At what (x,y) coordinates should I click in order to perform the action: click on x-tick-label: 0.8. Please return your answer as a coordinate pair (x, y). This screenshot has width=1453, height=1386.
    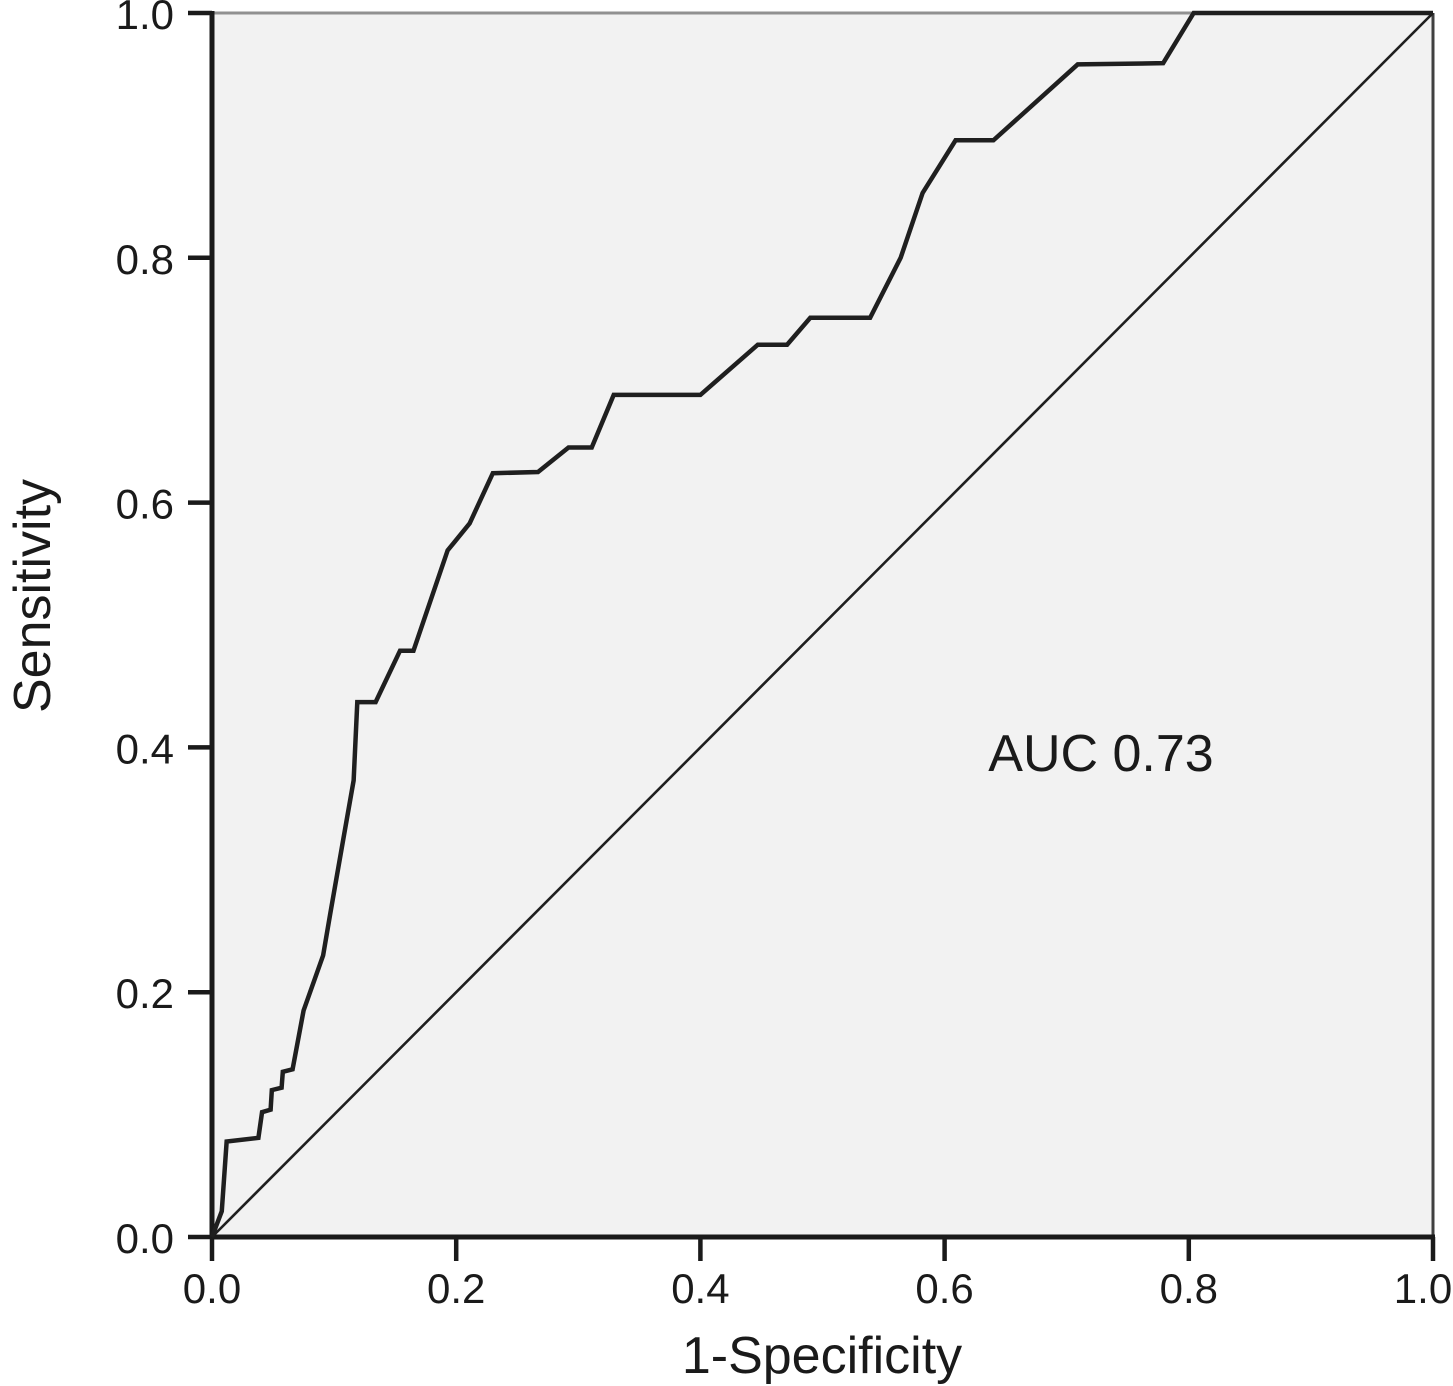
    Looking at the image, I should click on (1189, 1288).